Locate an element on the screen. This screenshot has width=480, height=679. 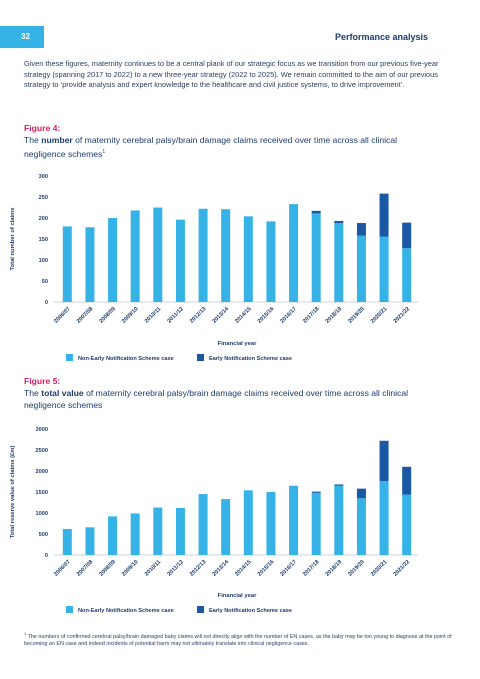
figure5-x-tick-label: 2011/12 is located at coordinates (176, 568).